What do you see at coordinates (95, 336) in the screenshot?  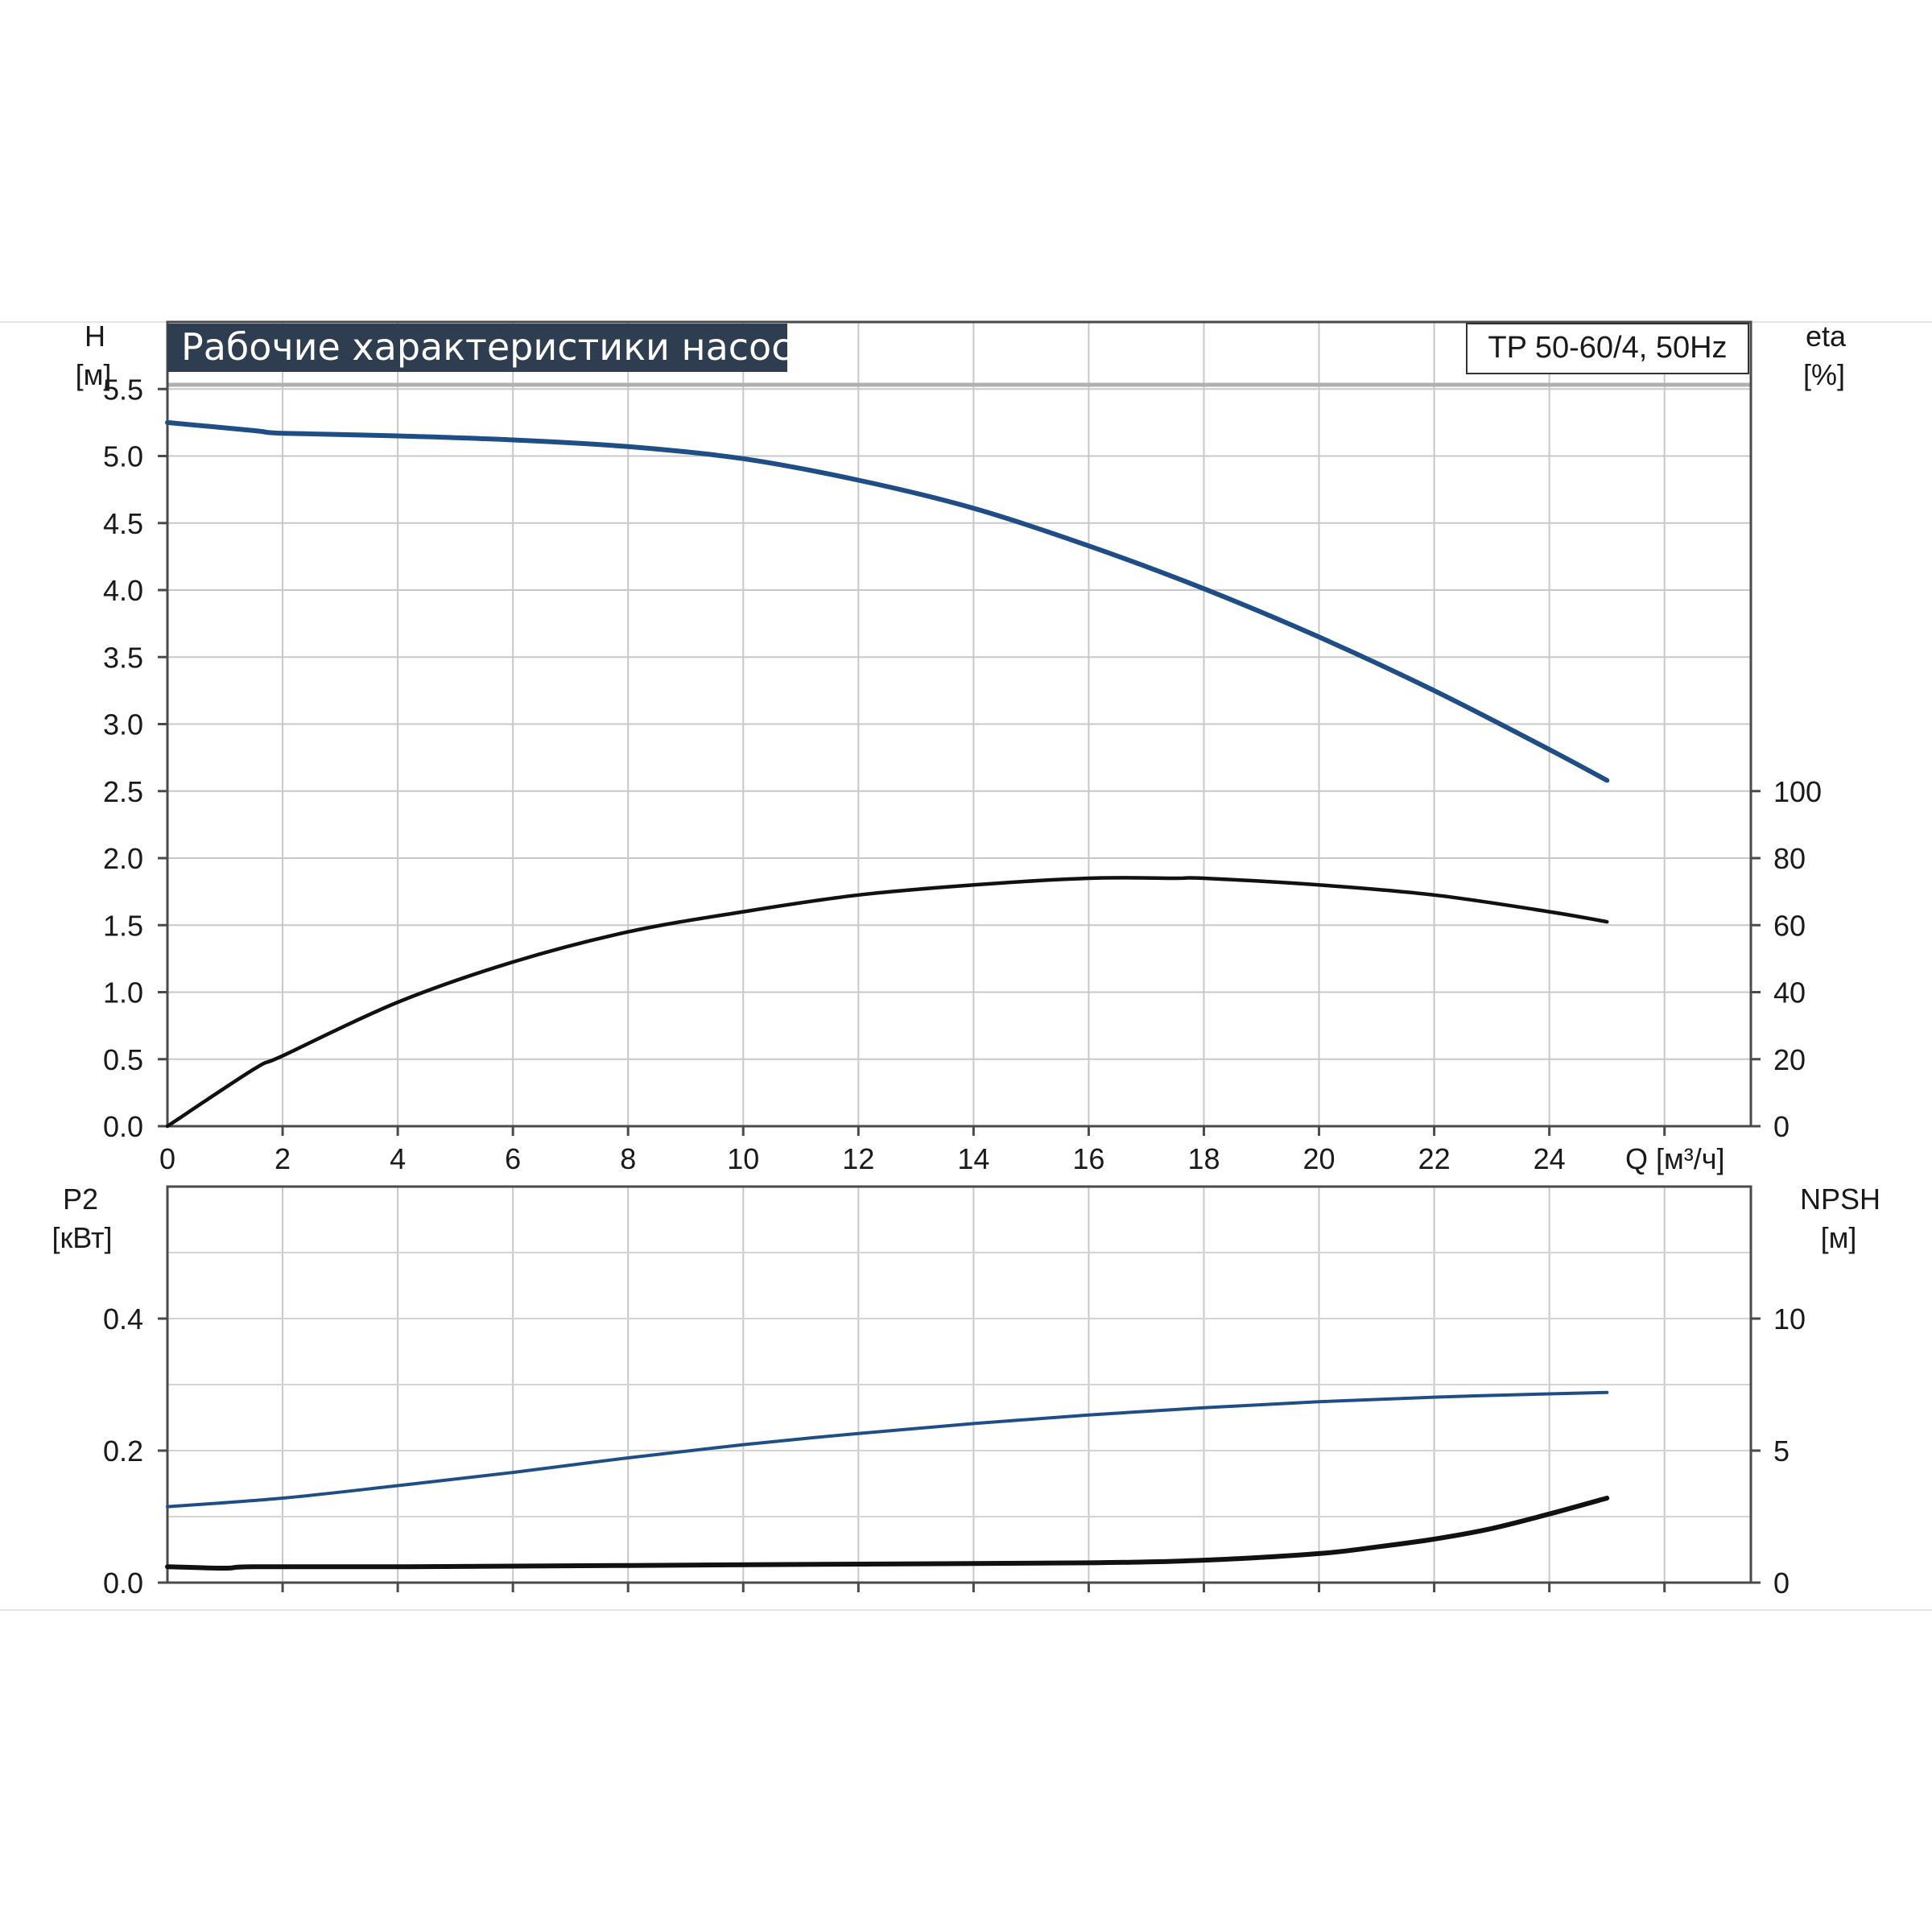 I see `h-axis-label: H` at bounding box center [95, 336].